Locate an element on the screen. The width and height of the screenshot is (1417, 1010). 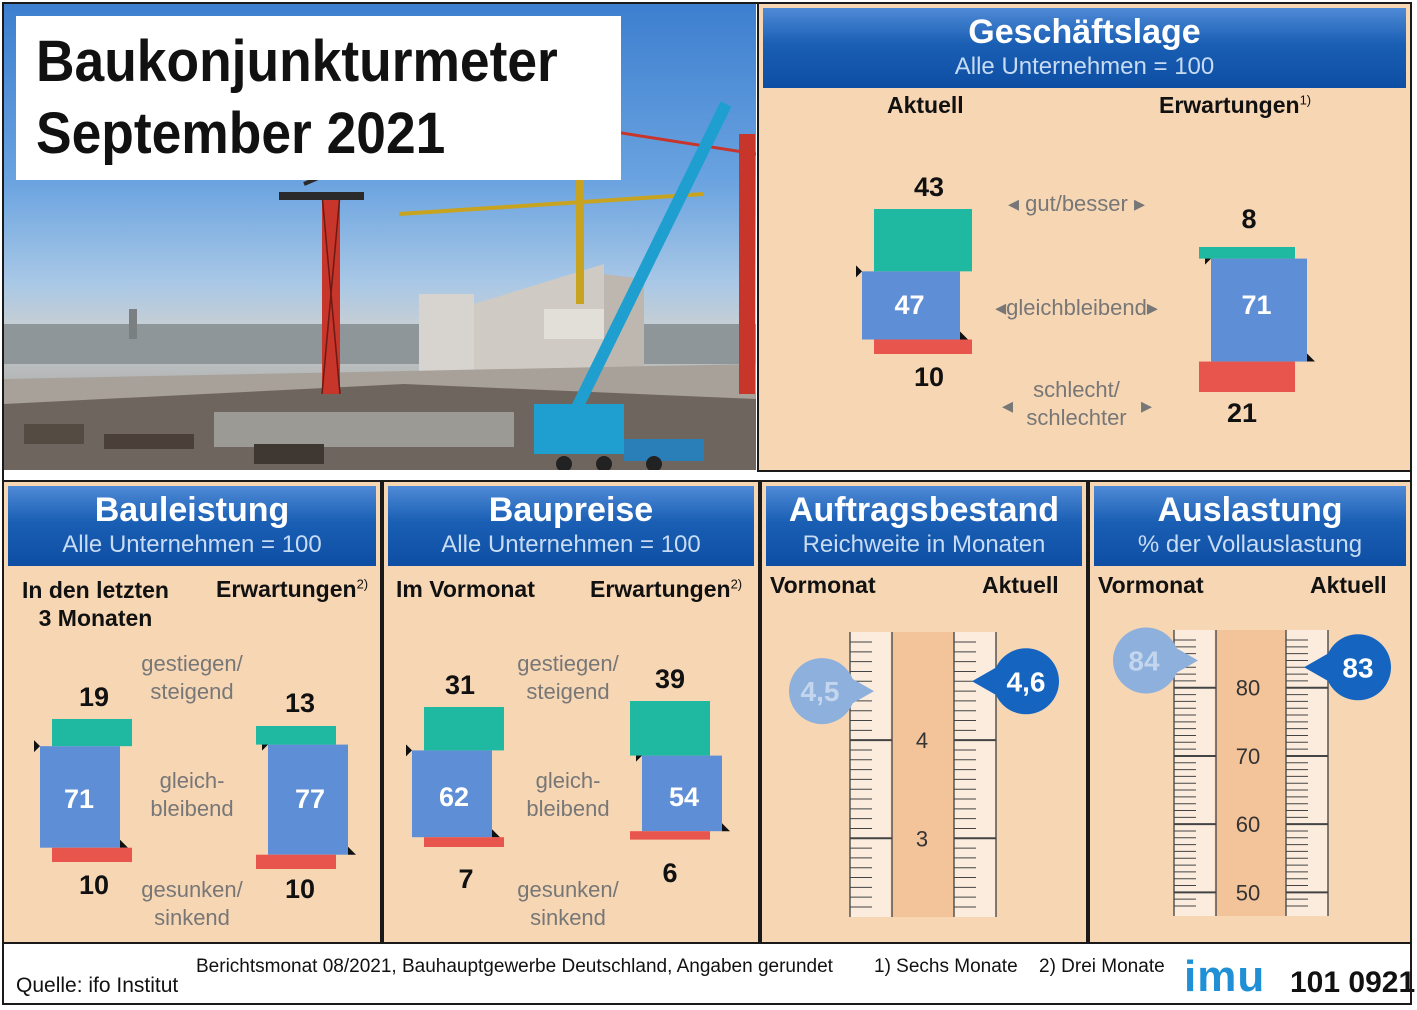
auftragsbestand-gauge: 3 4 4,5 4,6 is located at coordinates (924, 774).